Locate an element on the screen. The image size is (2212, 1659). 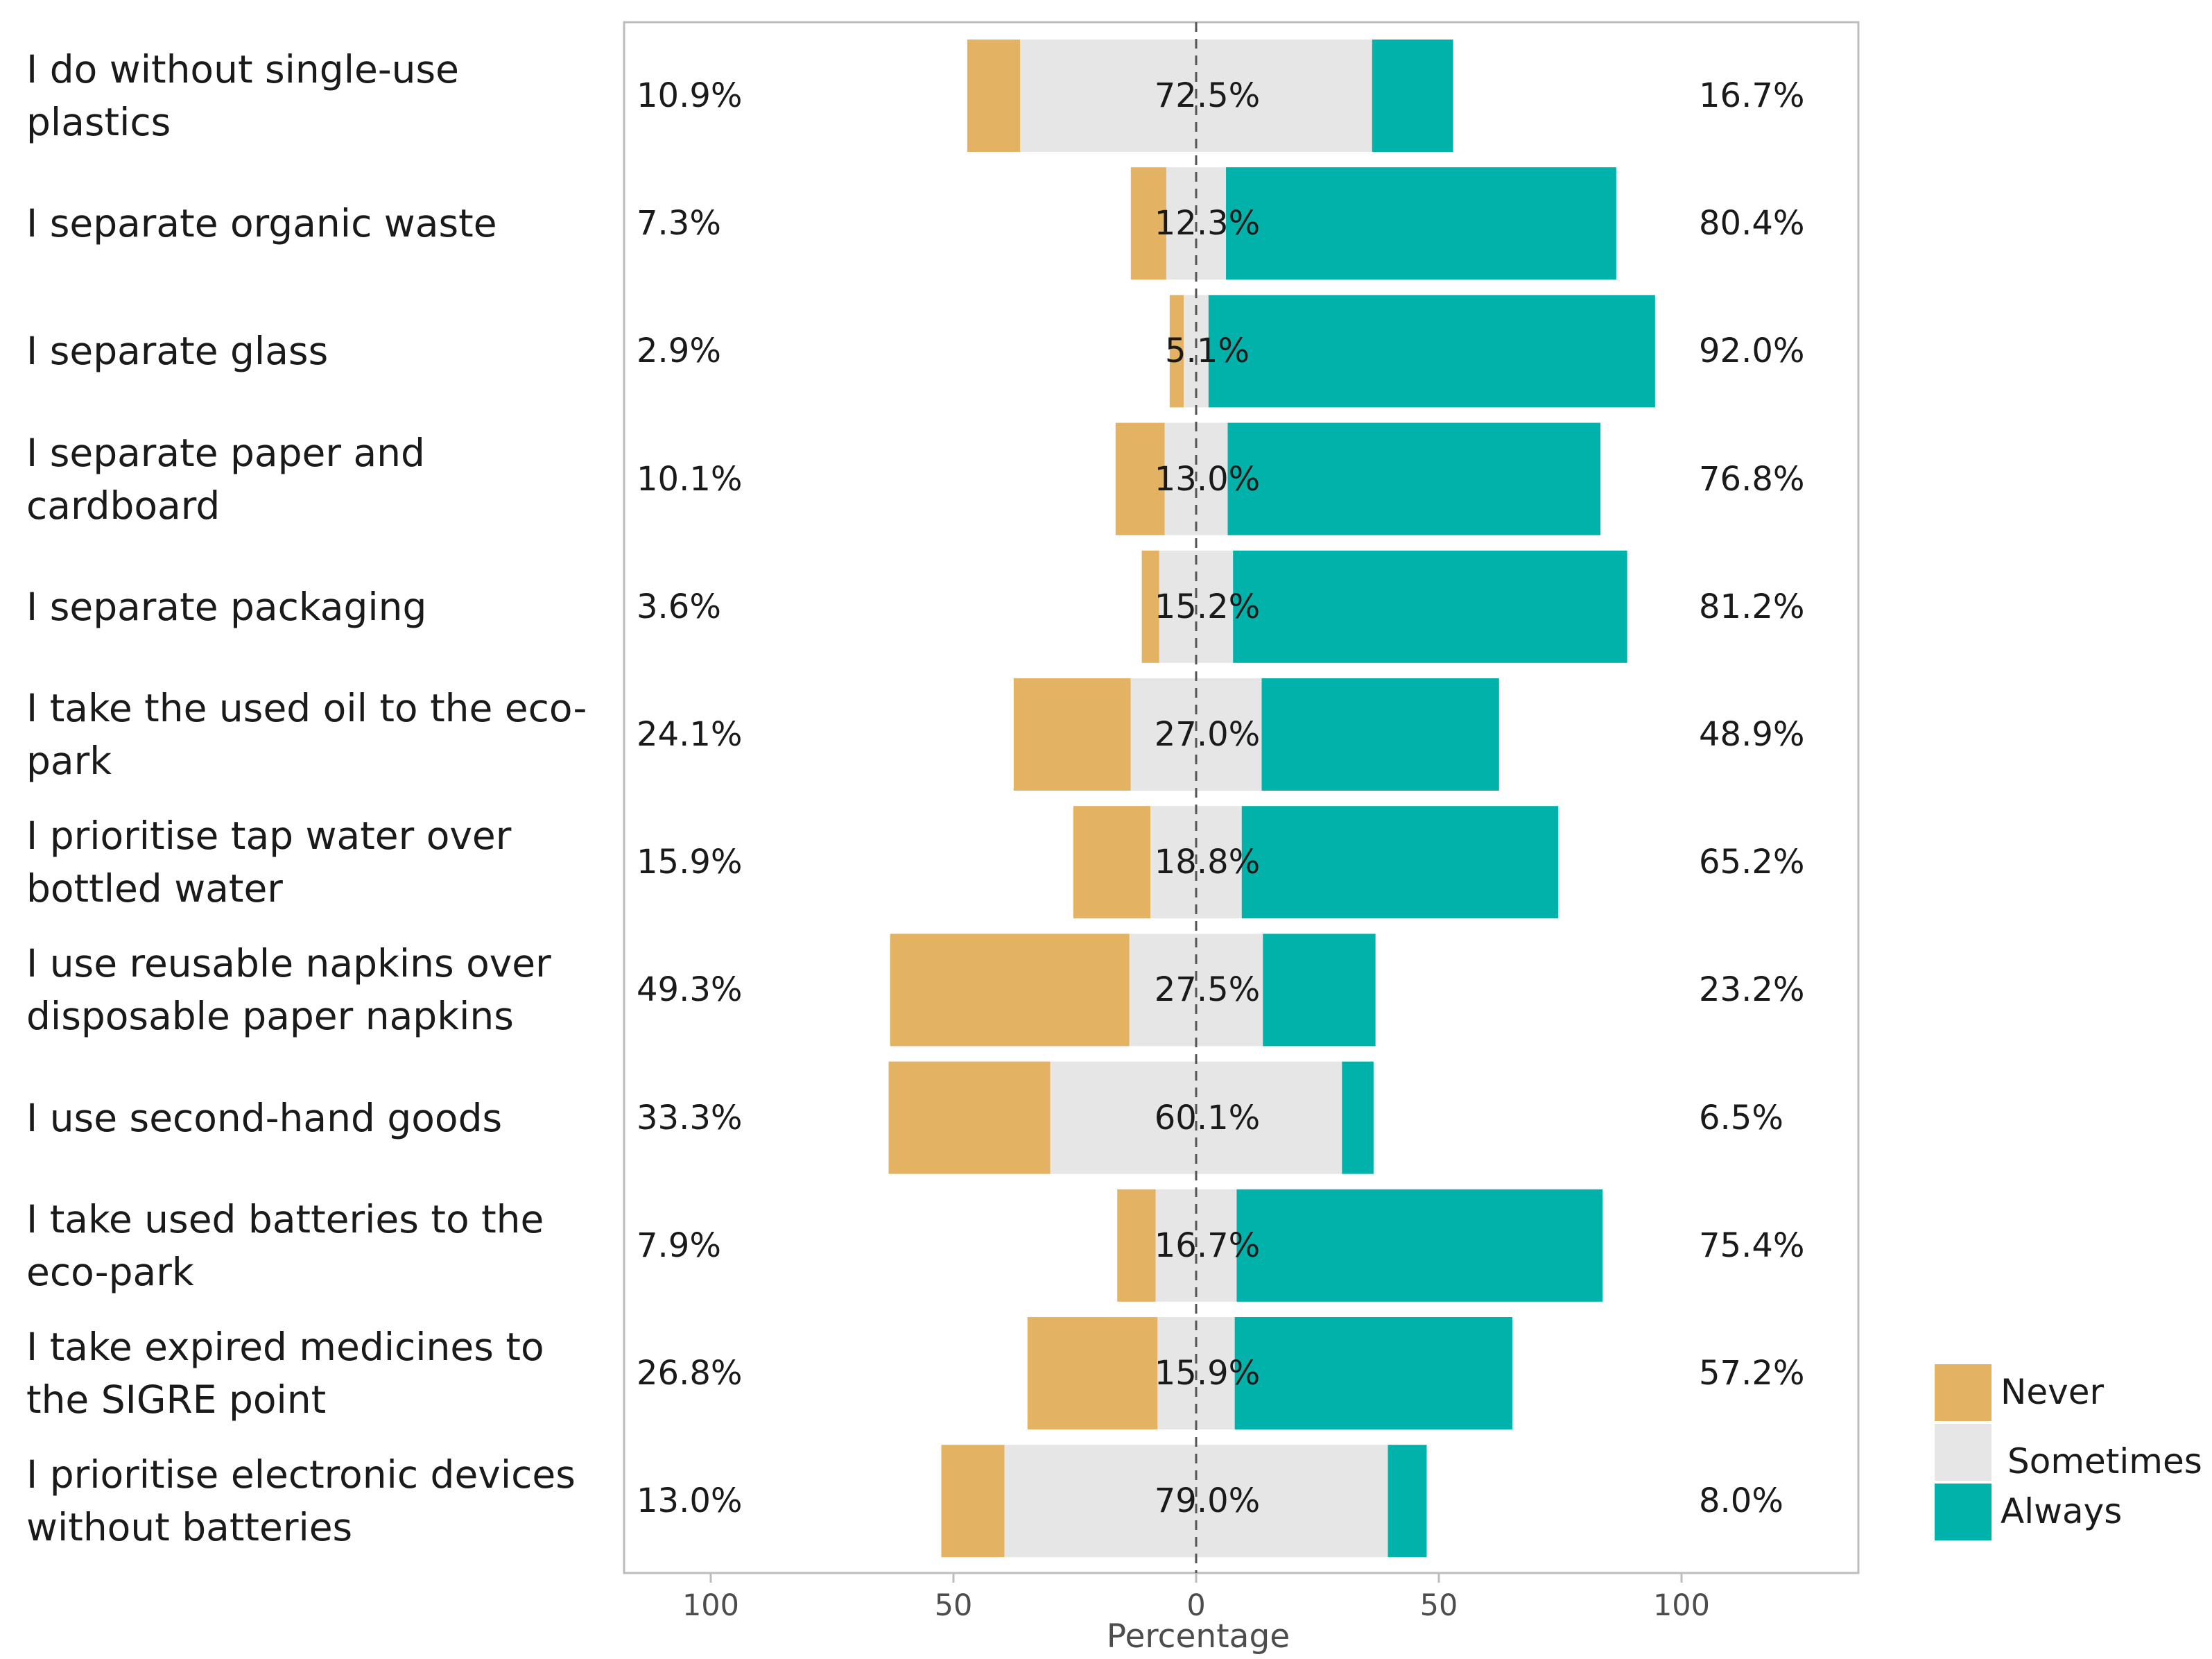
always-percentage-label: 6.5% is located at coordinates (1741, 1117).